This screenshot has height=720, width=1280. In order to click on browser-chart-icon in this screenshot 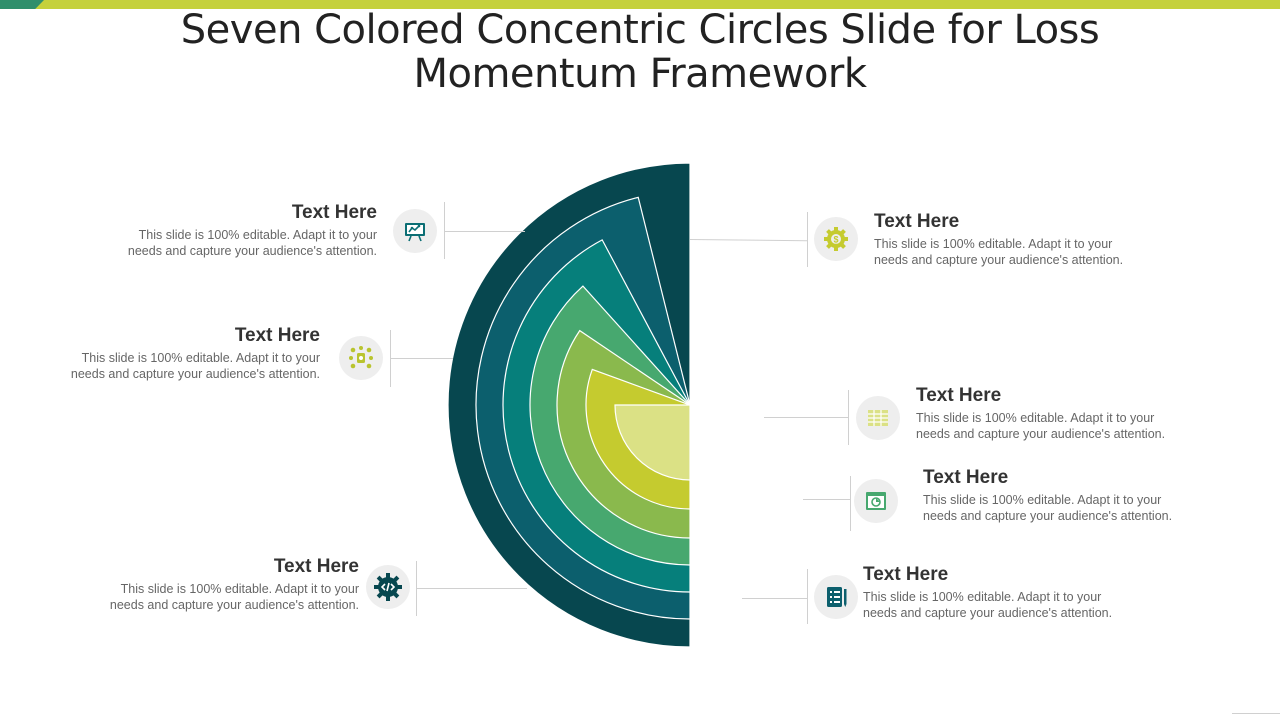, I will do `click(876, 501)`.